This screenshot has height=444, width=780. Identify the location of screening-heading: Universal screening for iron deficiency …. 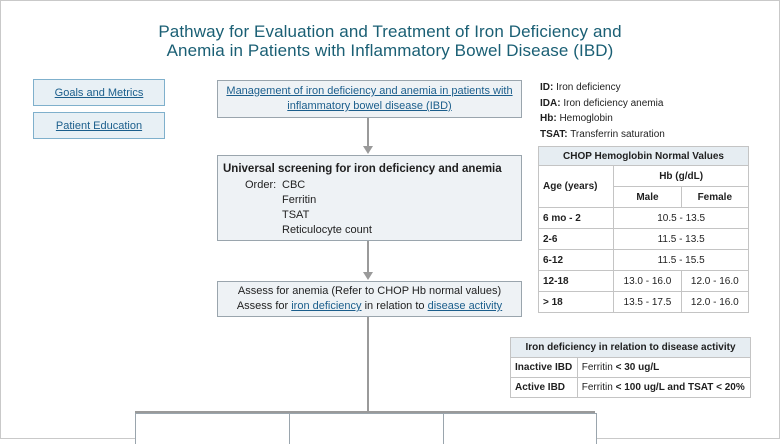
(362, 169).